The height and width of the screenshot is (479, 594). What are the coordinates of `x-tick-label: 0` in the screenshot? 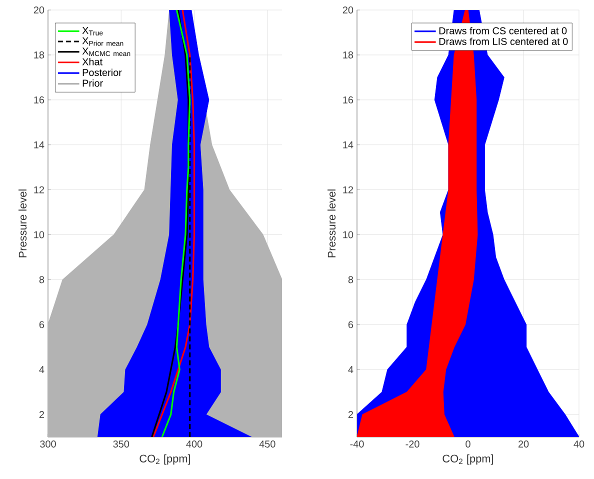 It's located at (468, 444).